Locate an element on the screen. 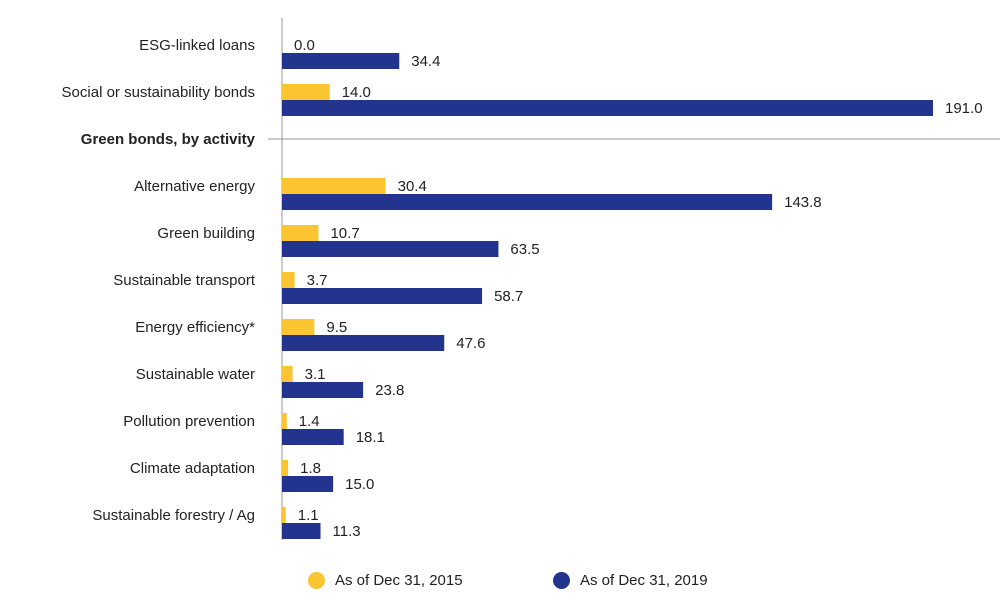 The height and width of the screenshot is (600, 1000). chart-legend: As of Dec 31, 2015 As of Dec 31, 2019 is located at coordinates (500, 580).